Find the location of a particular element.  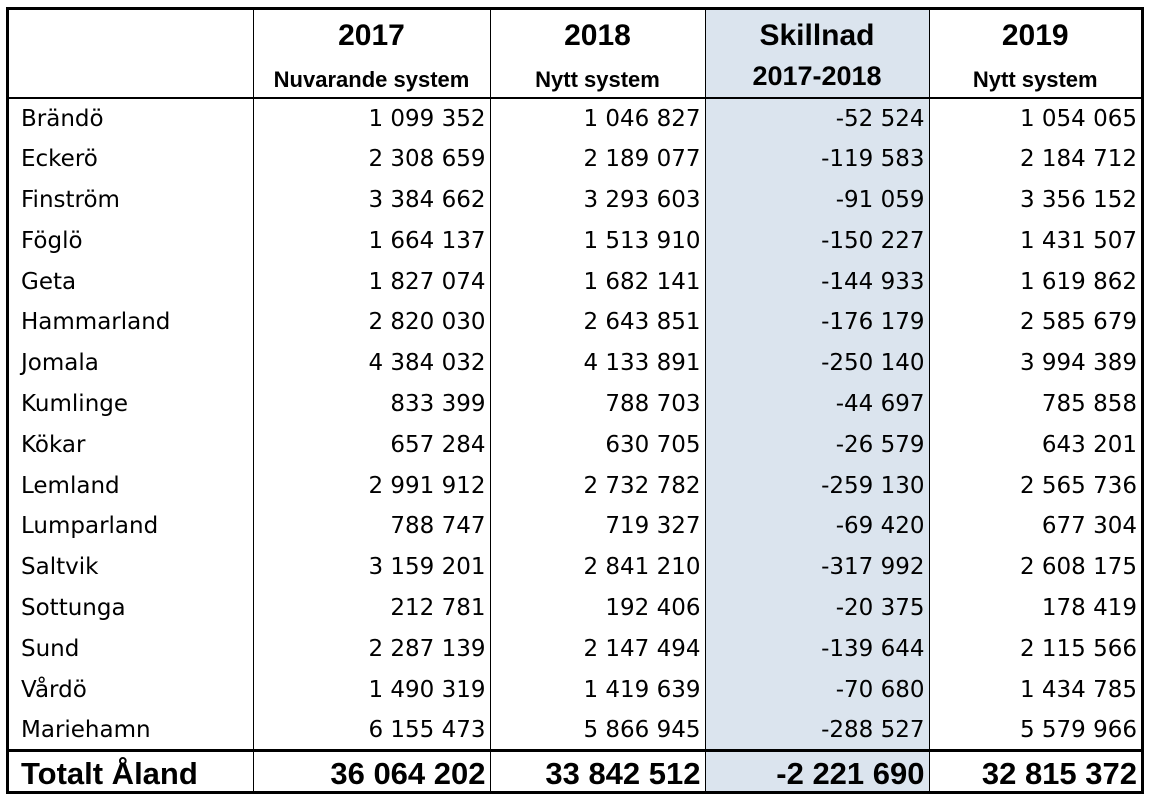

municipality-name: Lumparland is located at coordinates (90, 526).